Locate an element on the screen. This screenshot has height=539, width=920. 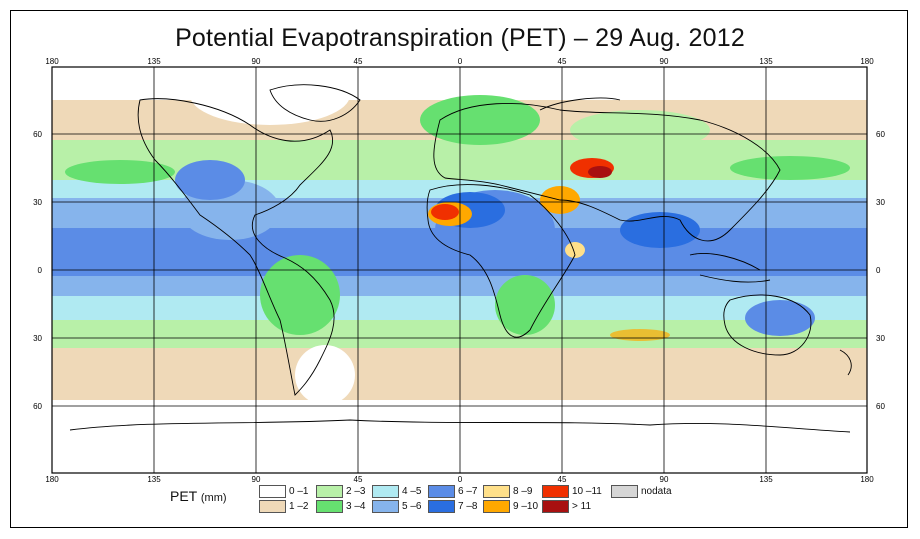
legend-label: 0 –1 is located at coordinates (299, 491).